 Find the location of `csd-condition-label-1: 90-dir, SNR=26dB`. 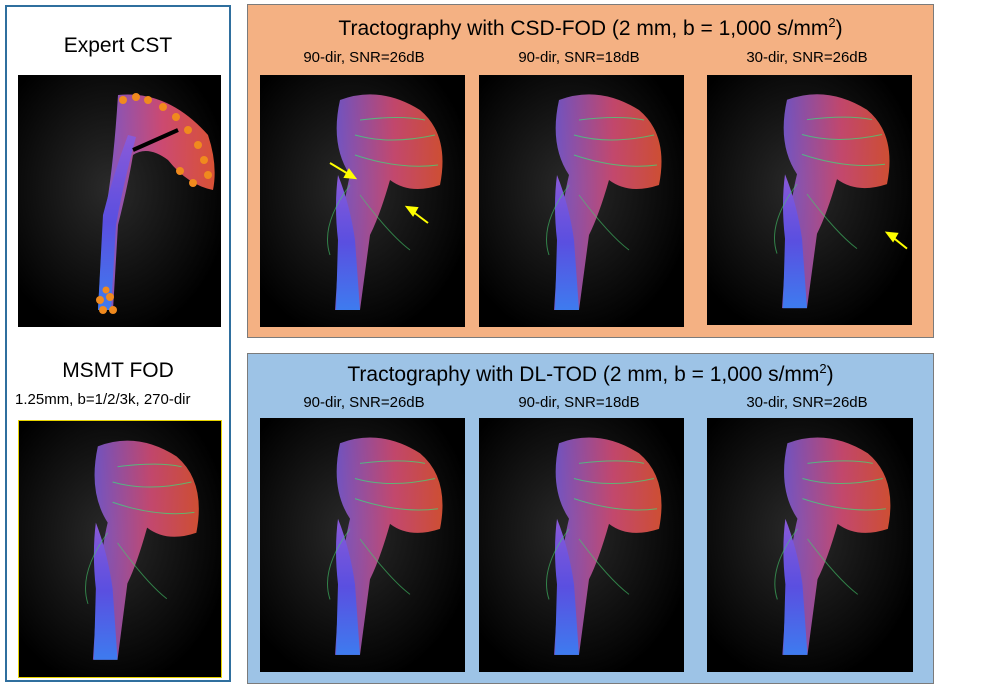

csd-condition-label-1: 90-dir, SNR=26dB is located at coordinates (364, 57).